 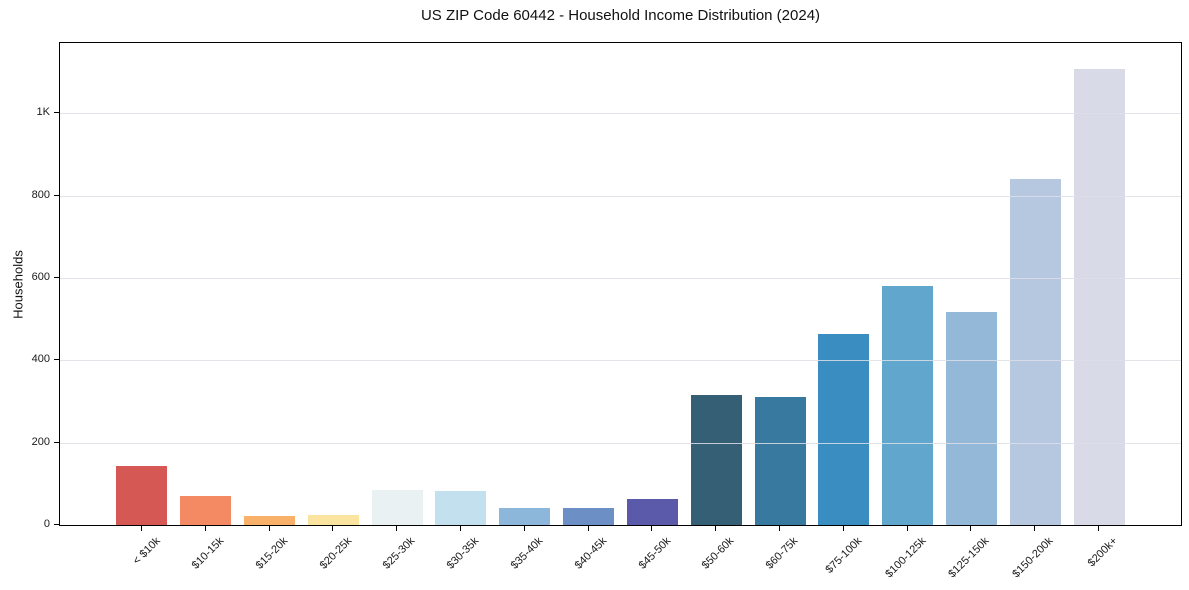 What do you see at coordinates (907, 528) in the screenshot?
I see `x-tick-100-125k` at bounding box center [907, 528].